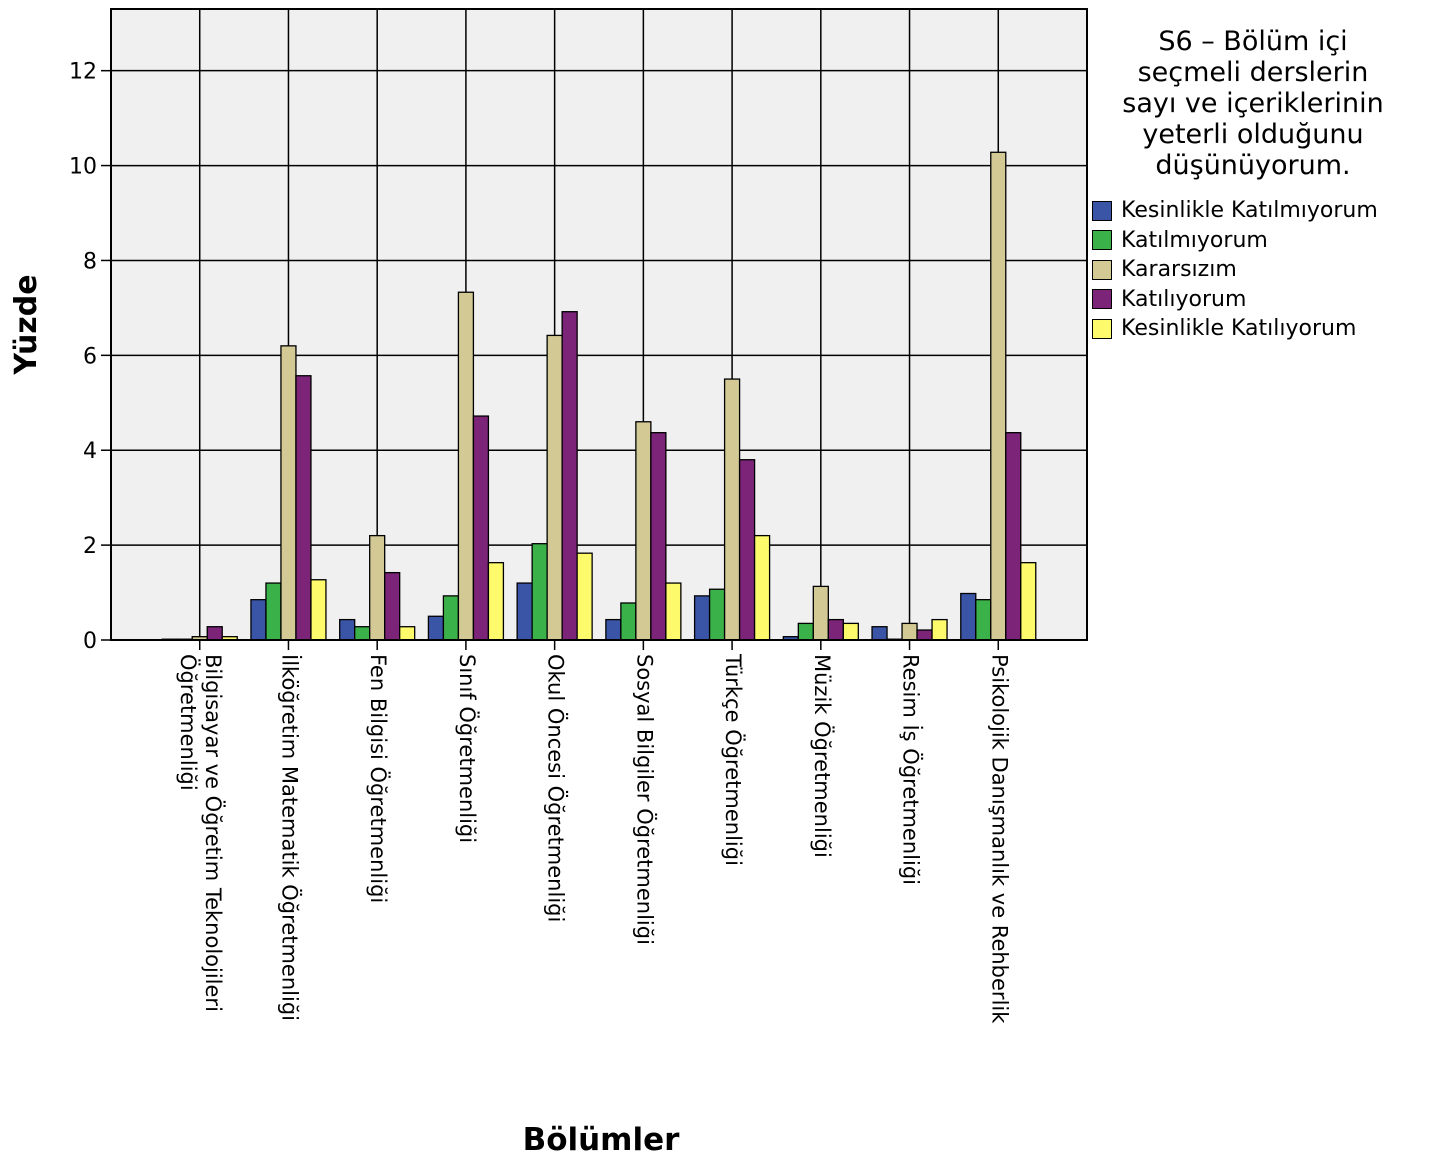 The height and width of the screenshot is (1167, 1445). I want to click on legend-item: Kesinlikle Katılıyorum, so click(1235, 329).